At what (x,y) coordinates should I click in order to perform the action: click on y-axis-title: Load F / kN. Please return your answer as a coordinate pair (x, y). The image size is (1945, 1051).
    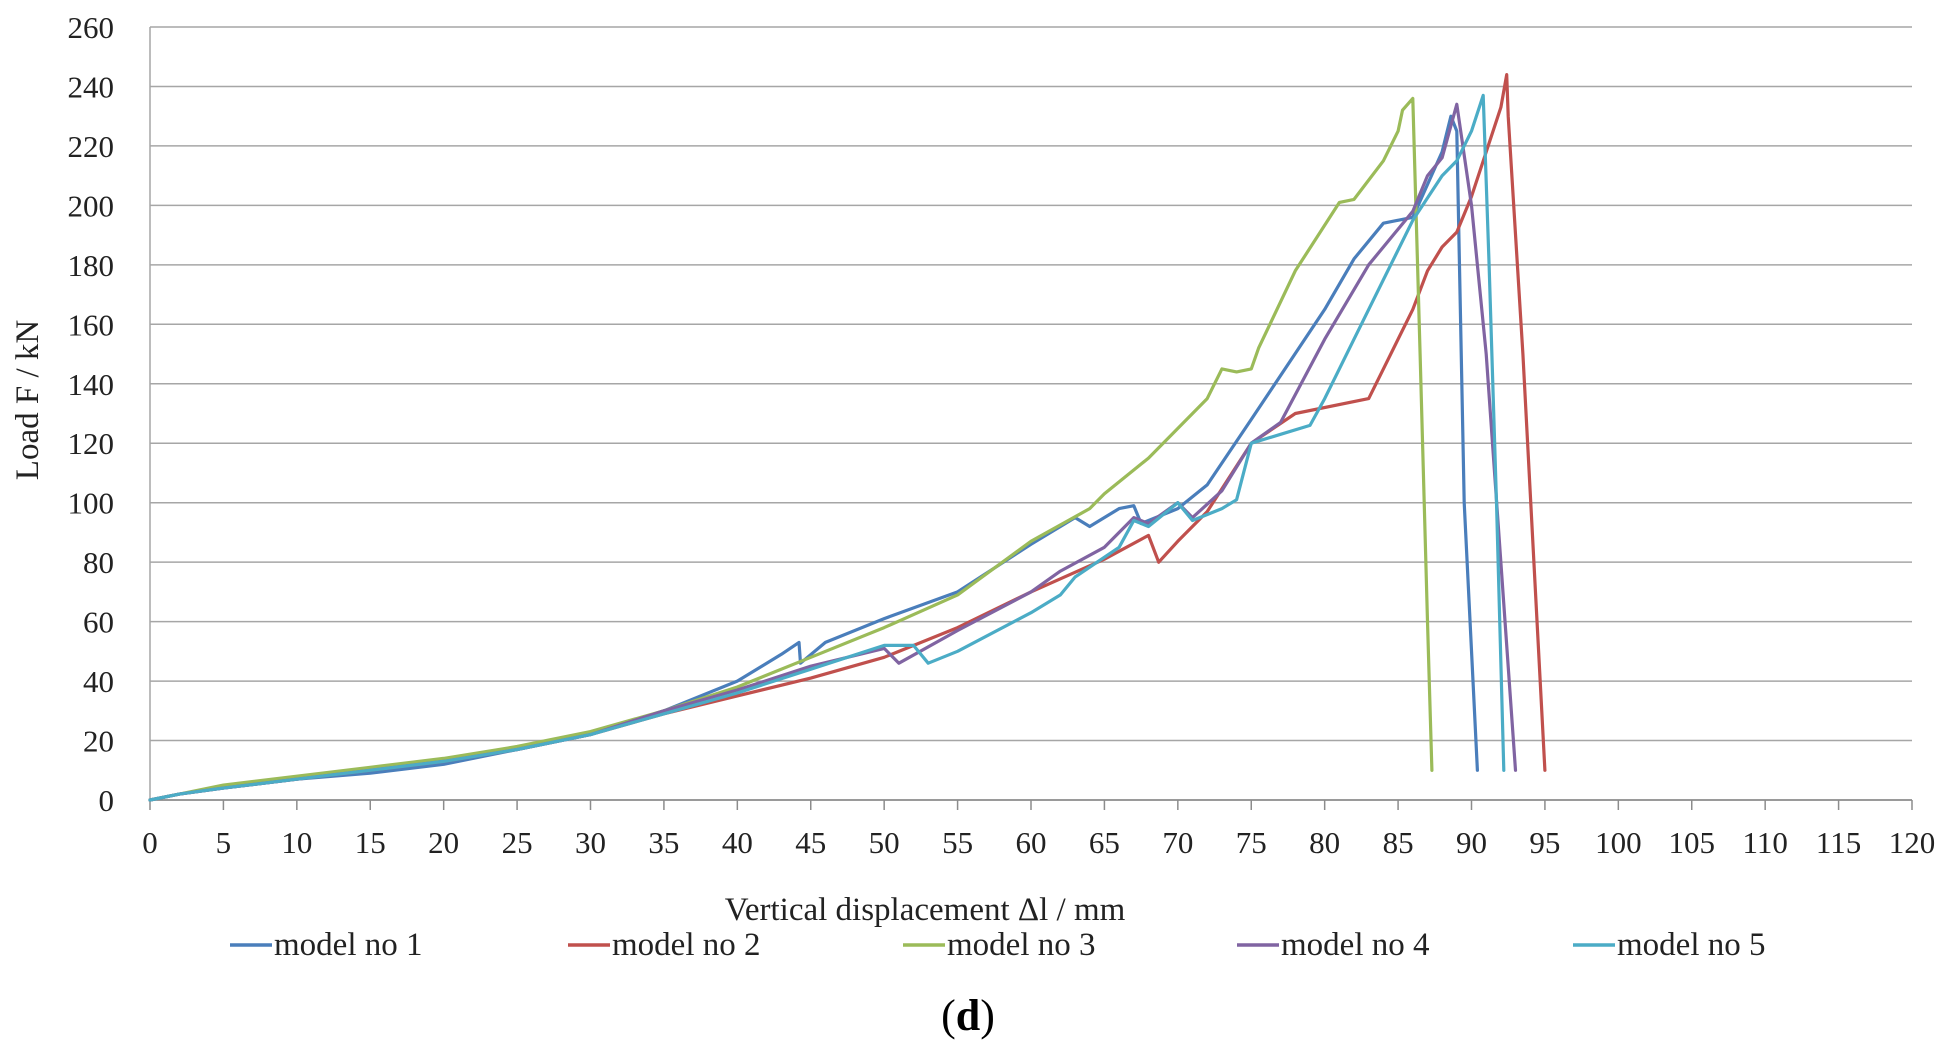
    Looking at the image, I should click on (28, 400).